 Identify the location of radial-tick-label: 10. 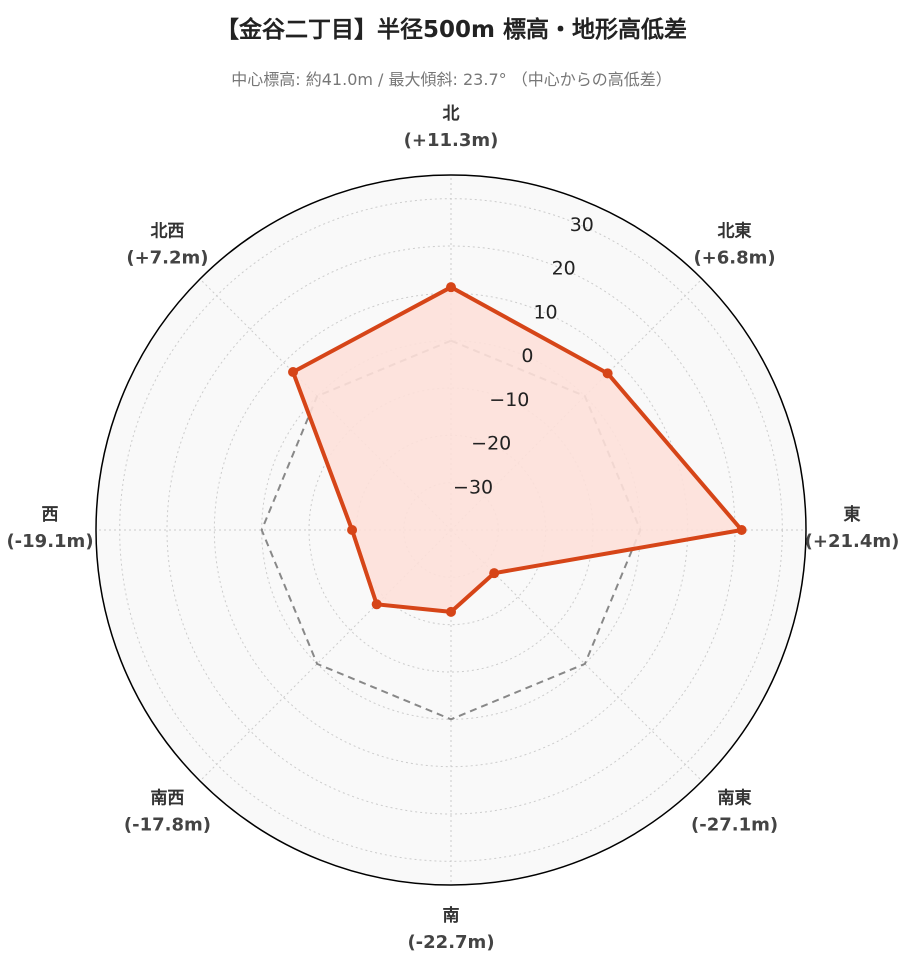
(545, 312).